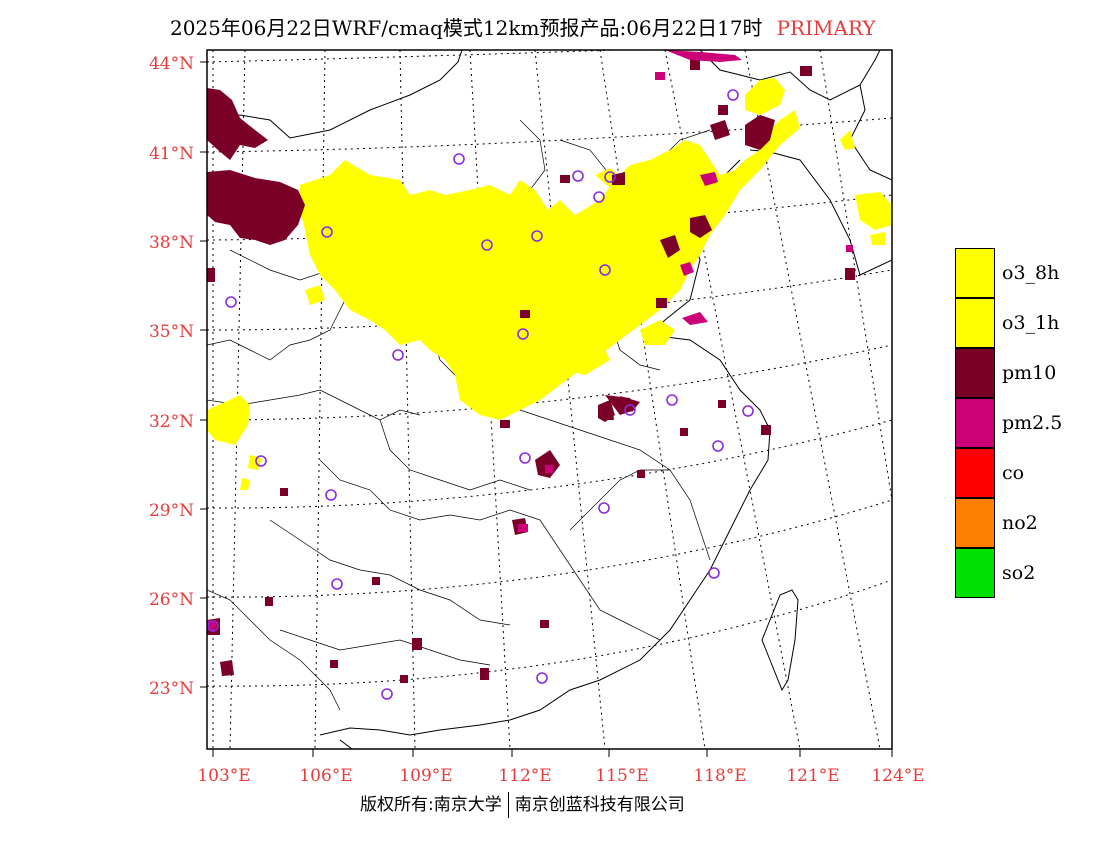  What do you see at coordinates (1029, 373) in the screenshot?
I see `legend-label: pm10` at bounding box center [1029, 373].